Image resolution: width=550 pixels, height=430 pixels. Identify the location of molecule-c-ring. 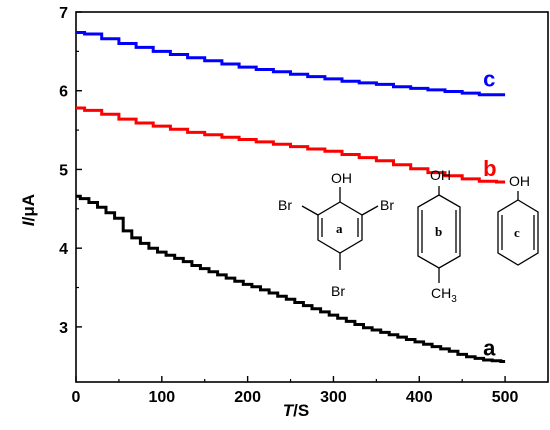
(518, 232).